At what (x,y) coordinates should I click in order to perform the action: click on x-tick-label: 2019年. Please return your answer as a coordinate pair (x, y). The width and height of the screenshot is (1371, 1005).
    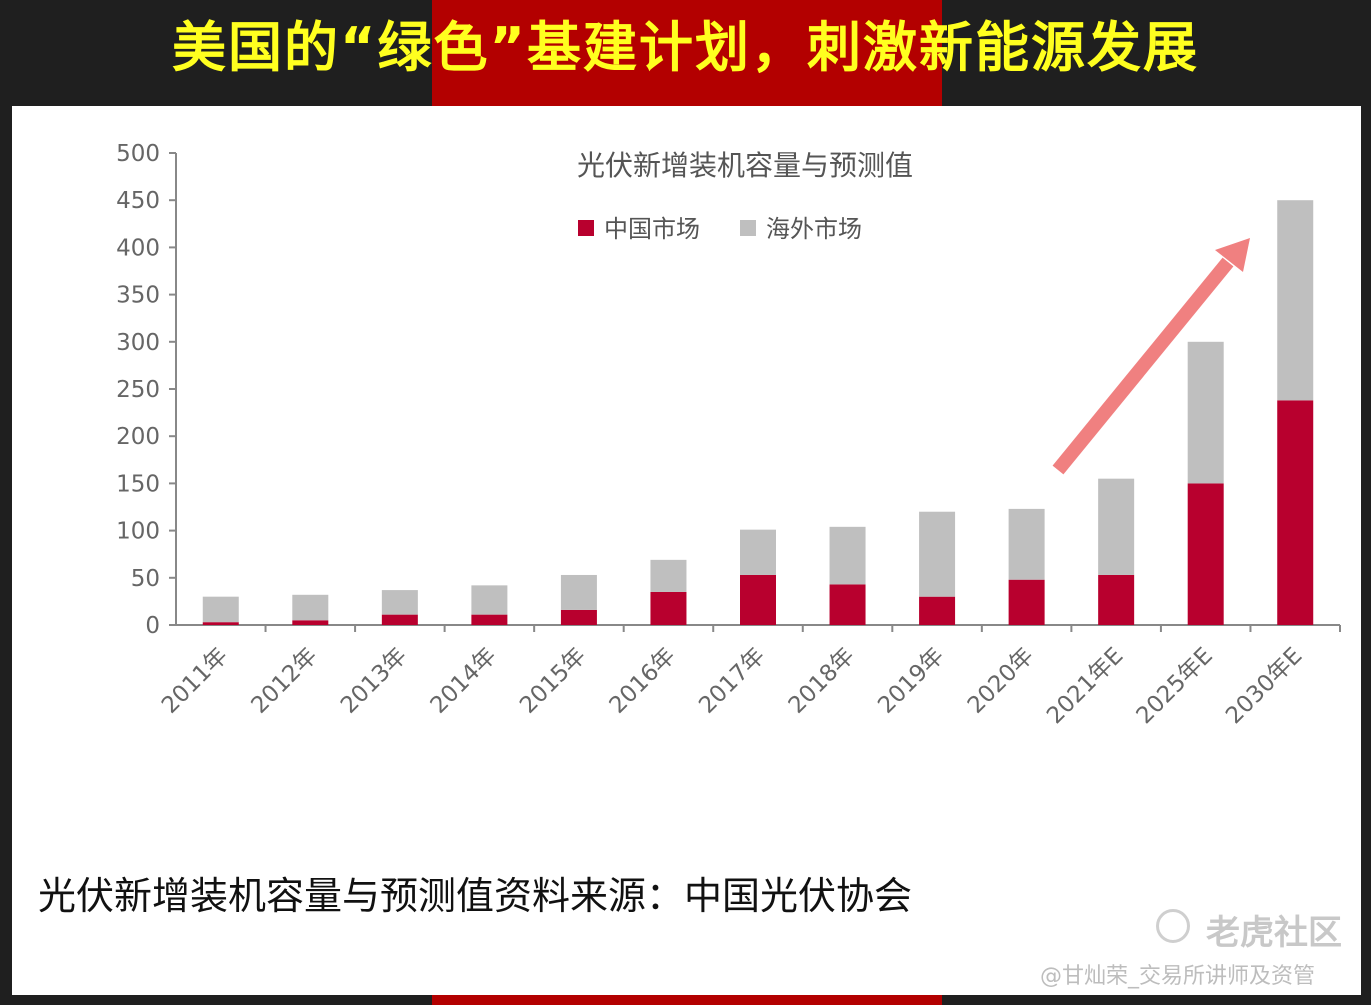
    Looking at the image, I should click on (911, 681).